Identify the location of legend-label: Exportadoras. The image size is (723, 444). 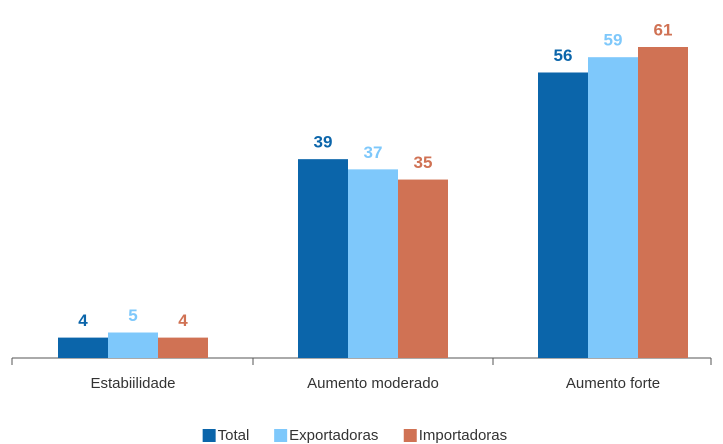
(333, 435).